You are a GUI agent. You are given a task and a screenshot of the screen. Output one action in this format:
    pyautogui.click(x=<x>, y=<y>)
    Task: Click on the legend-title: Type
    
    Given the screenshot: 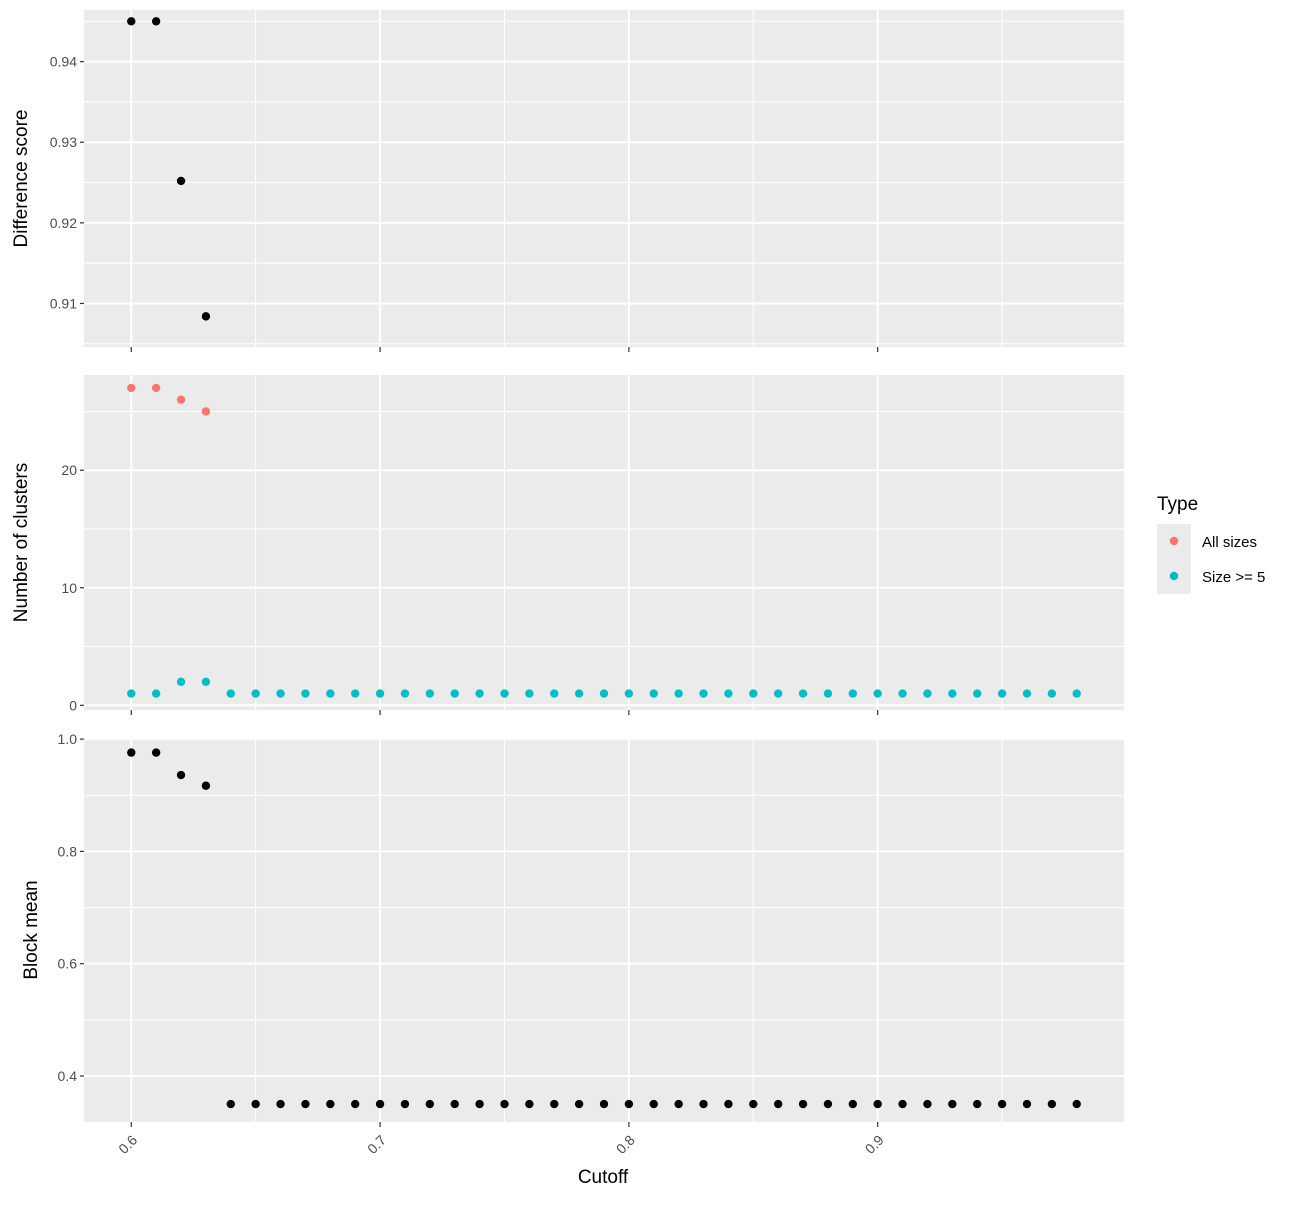 What is the action you would take?
    pyautogui.click(x=1177, y=504)
    